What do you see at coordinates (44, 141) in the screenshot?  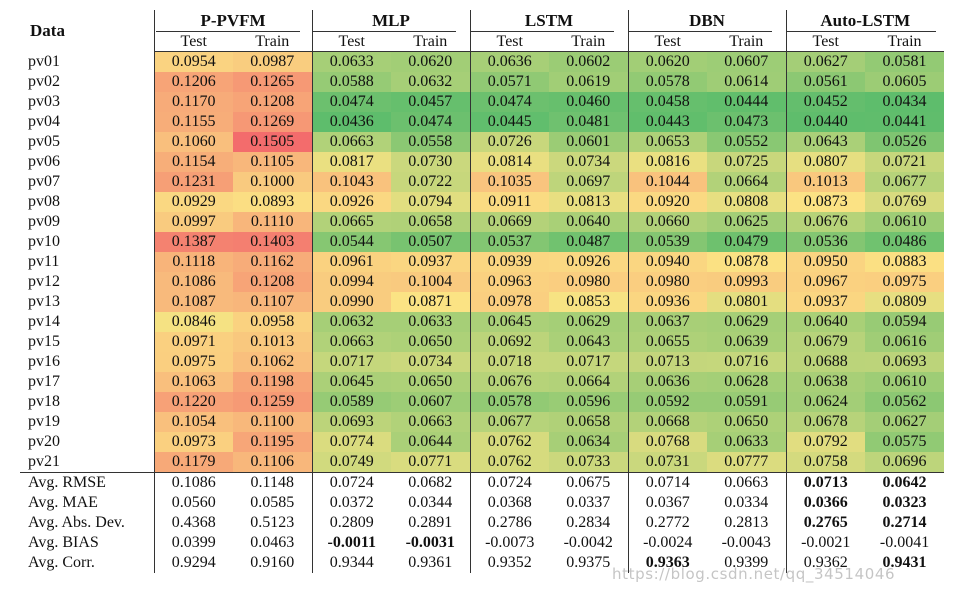 I see `row-label: pv05` at bounding box center [44, 141].